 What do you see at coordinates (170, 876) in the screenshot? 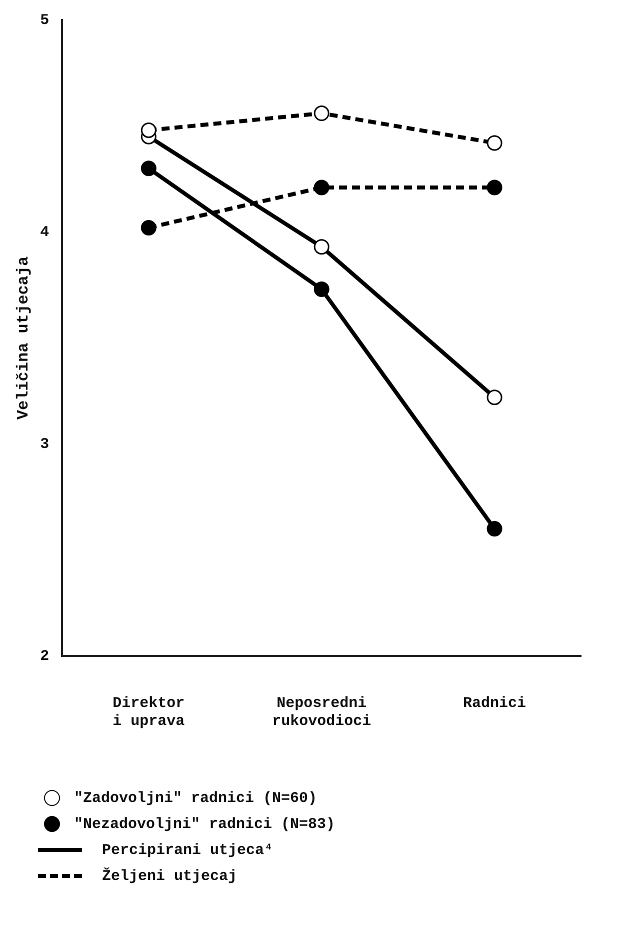
I see `text: Željeni utjecaj` at bounding box center [170, 876].